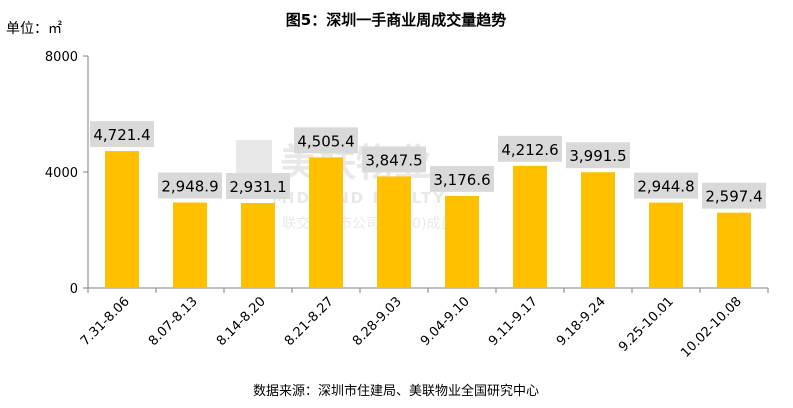  I want to click on y-tick-label: 0, so click(74, 289).